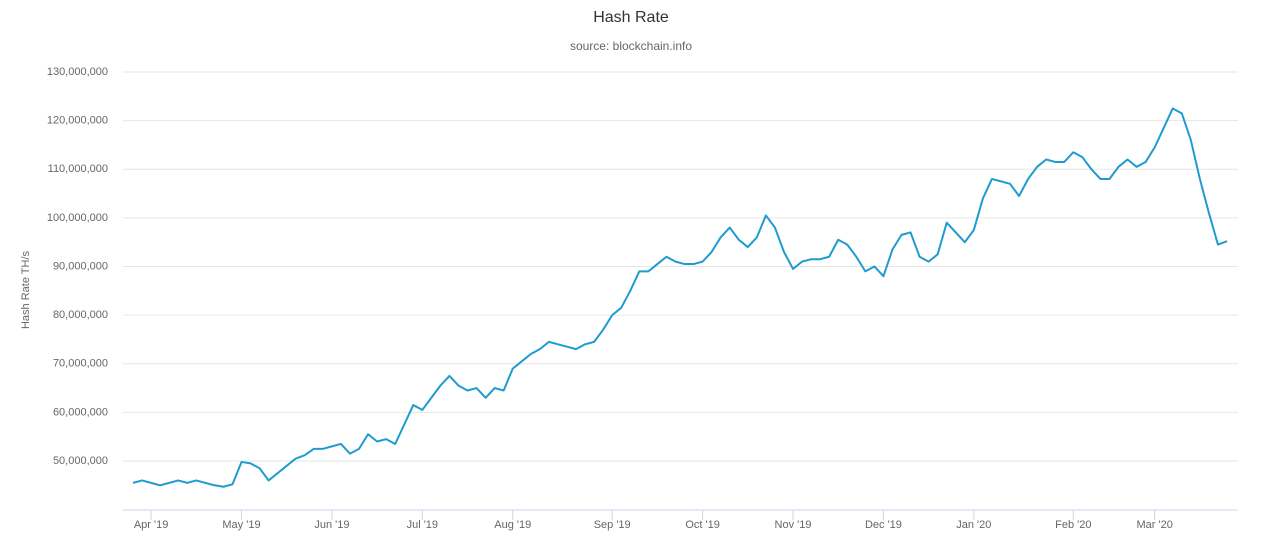 The width and height of the screenshot is (1263, 550). Describe the element at coordinates (80, 461) in the screenshot. I see `y-tick-label: 50,000,000` at that location.